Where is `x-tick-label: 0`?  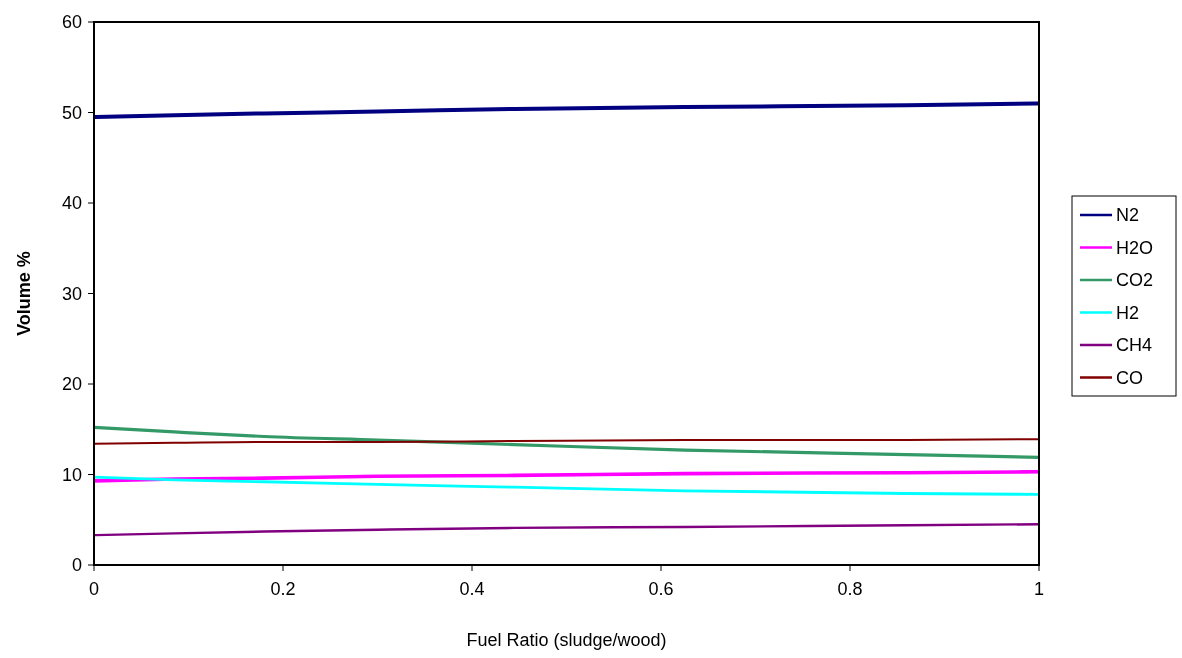
x-tick-label: 0 is located at coordinates (94, 589).